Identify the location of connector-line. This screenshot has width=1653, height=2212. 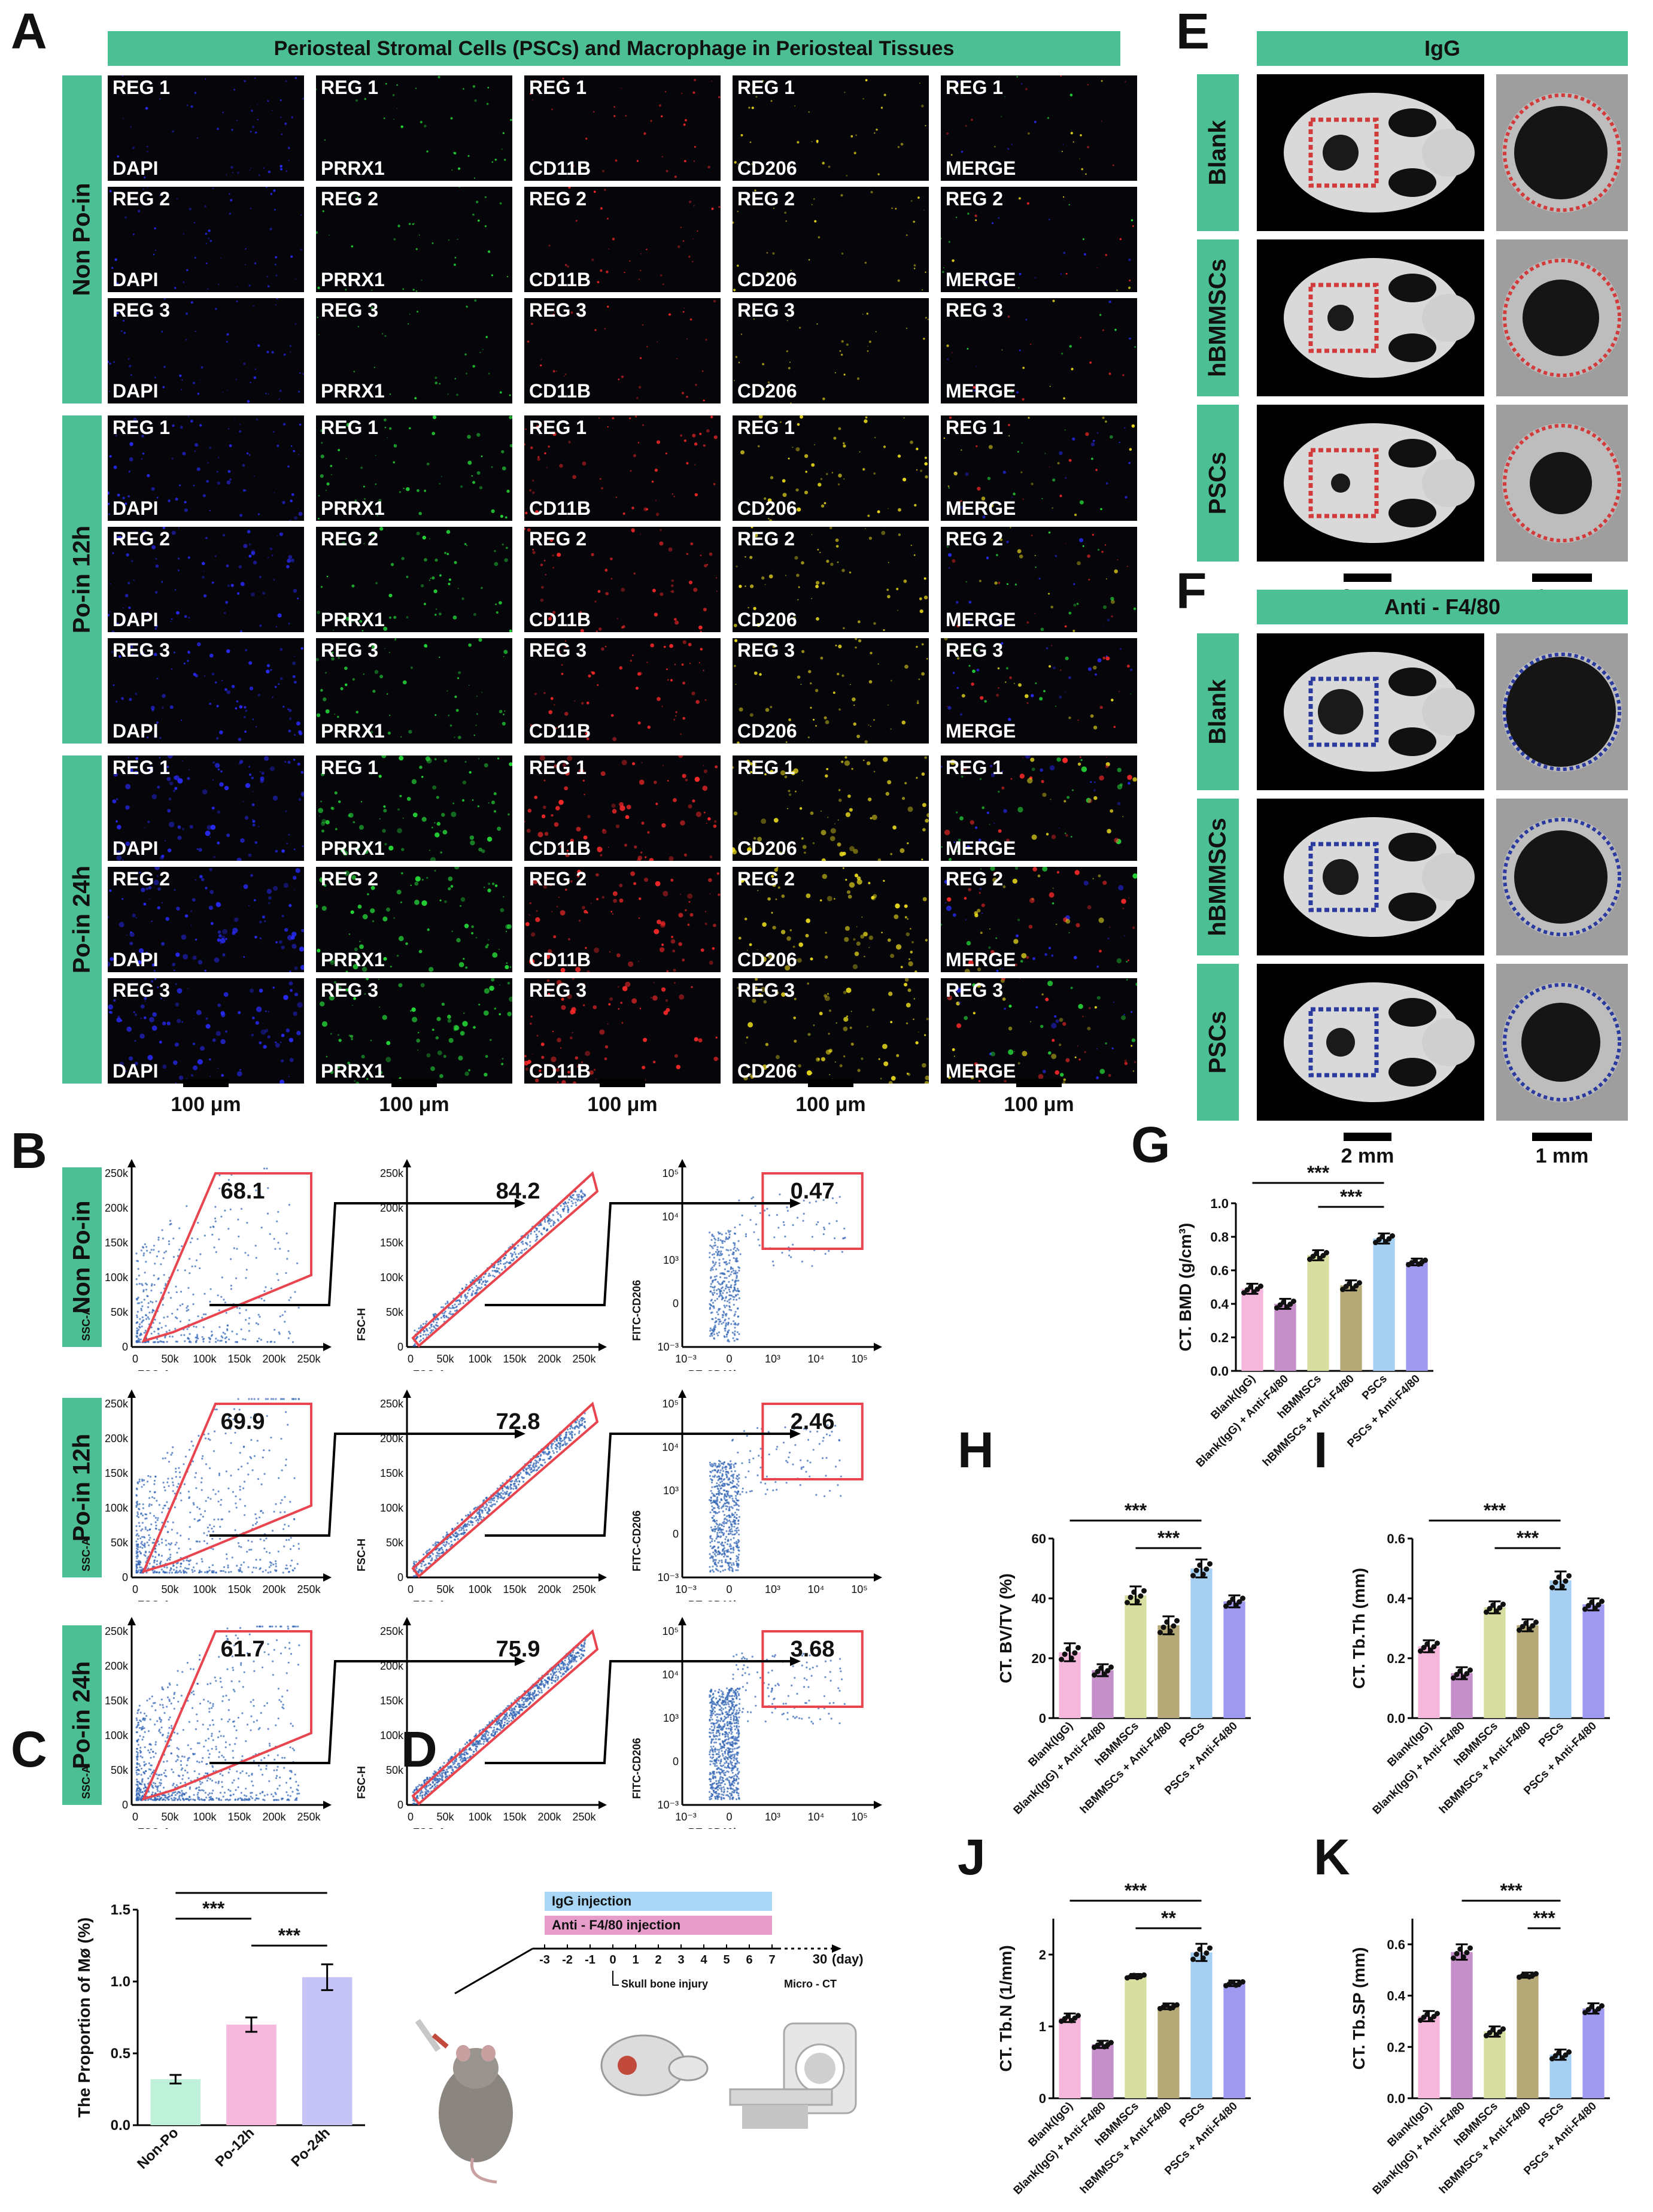
(637, 1254).